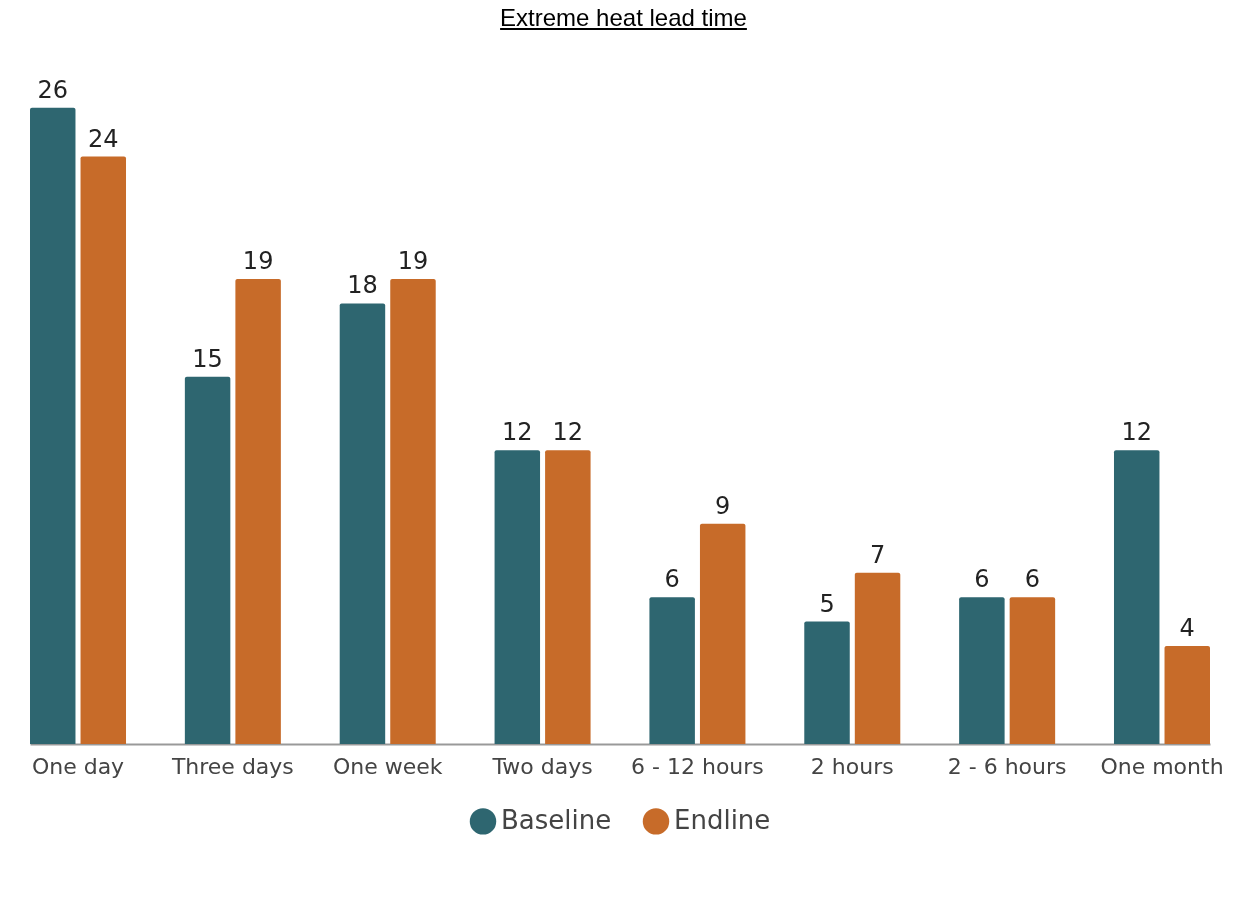 Image resolution: width=1247 pixels, height=900 pixels. I want to click on data-label: 15, so click(207, 358).